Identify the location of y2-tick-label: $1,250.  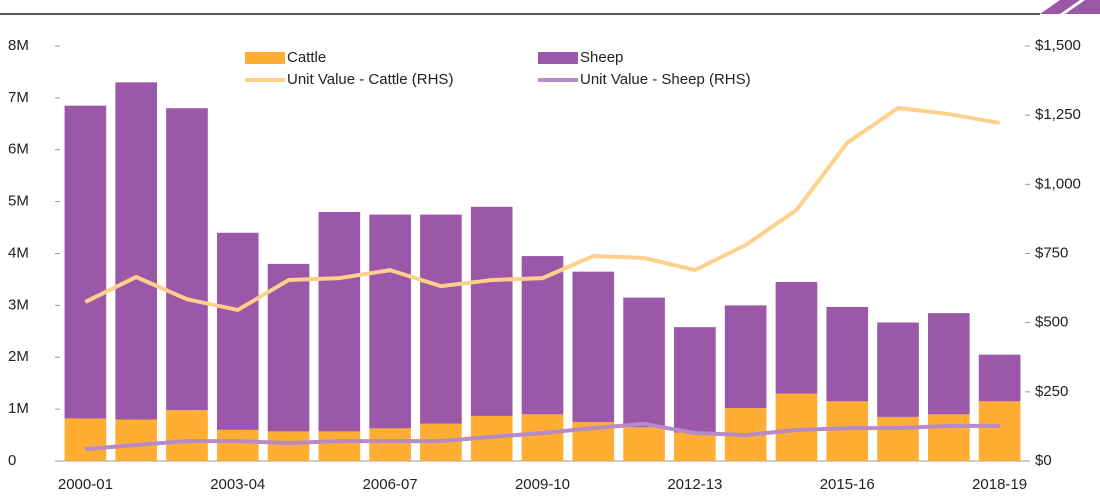
(1058, 114).